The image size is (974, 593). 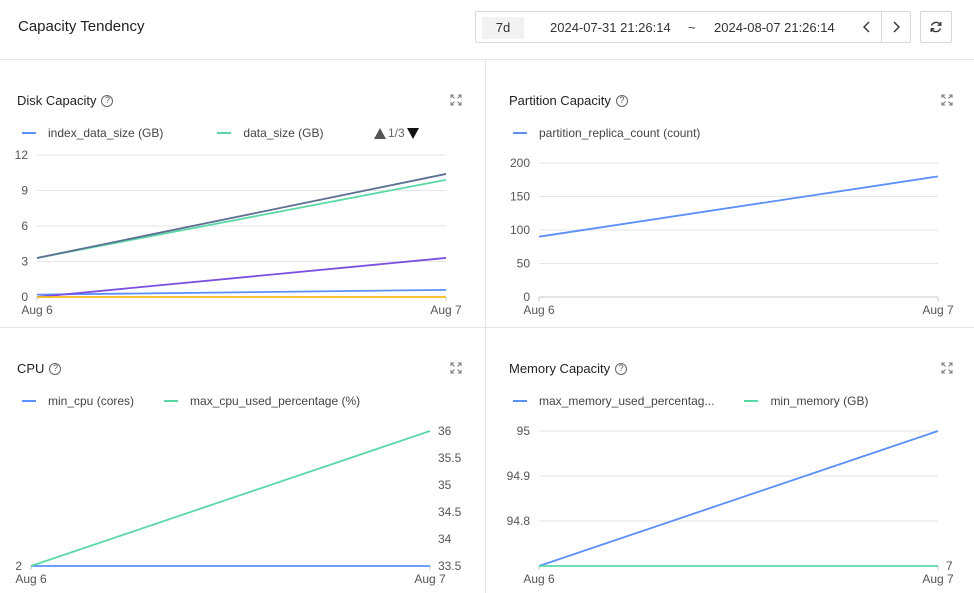 I want to click on memory-title-text: Memory Capacity, so click(x=560, y=368).